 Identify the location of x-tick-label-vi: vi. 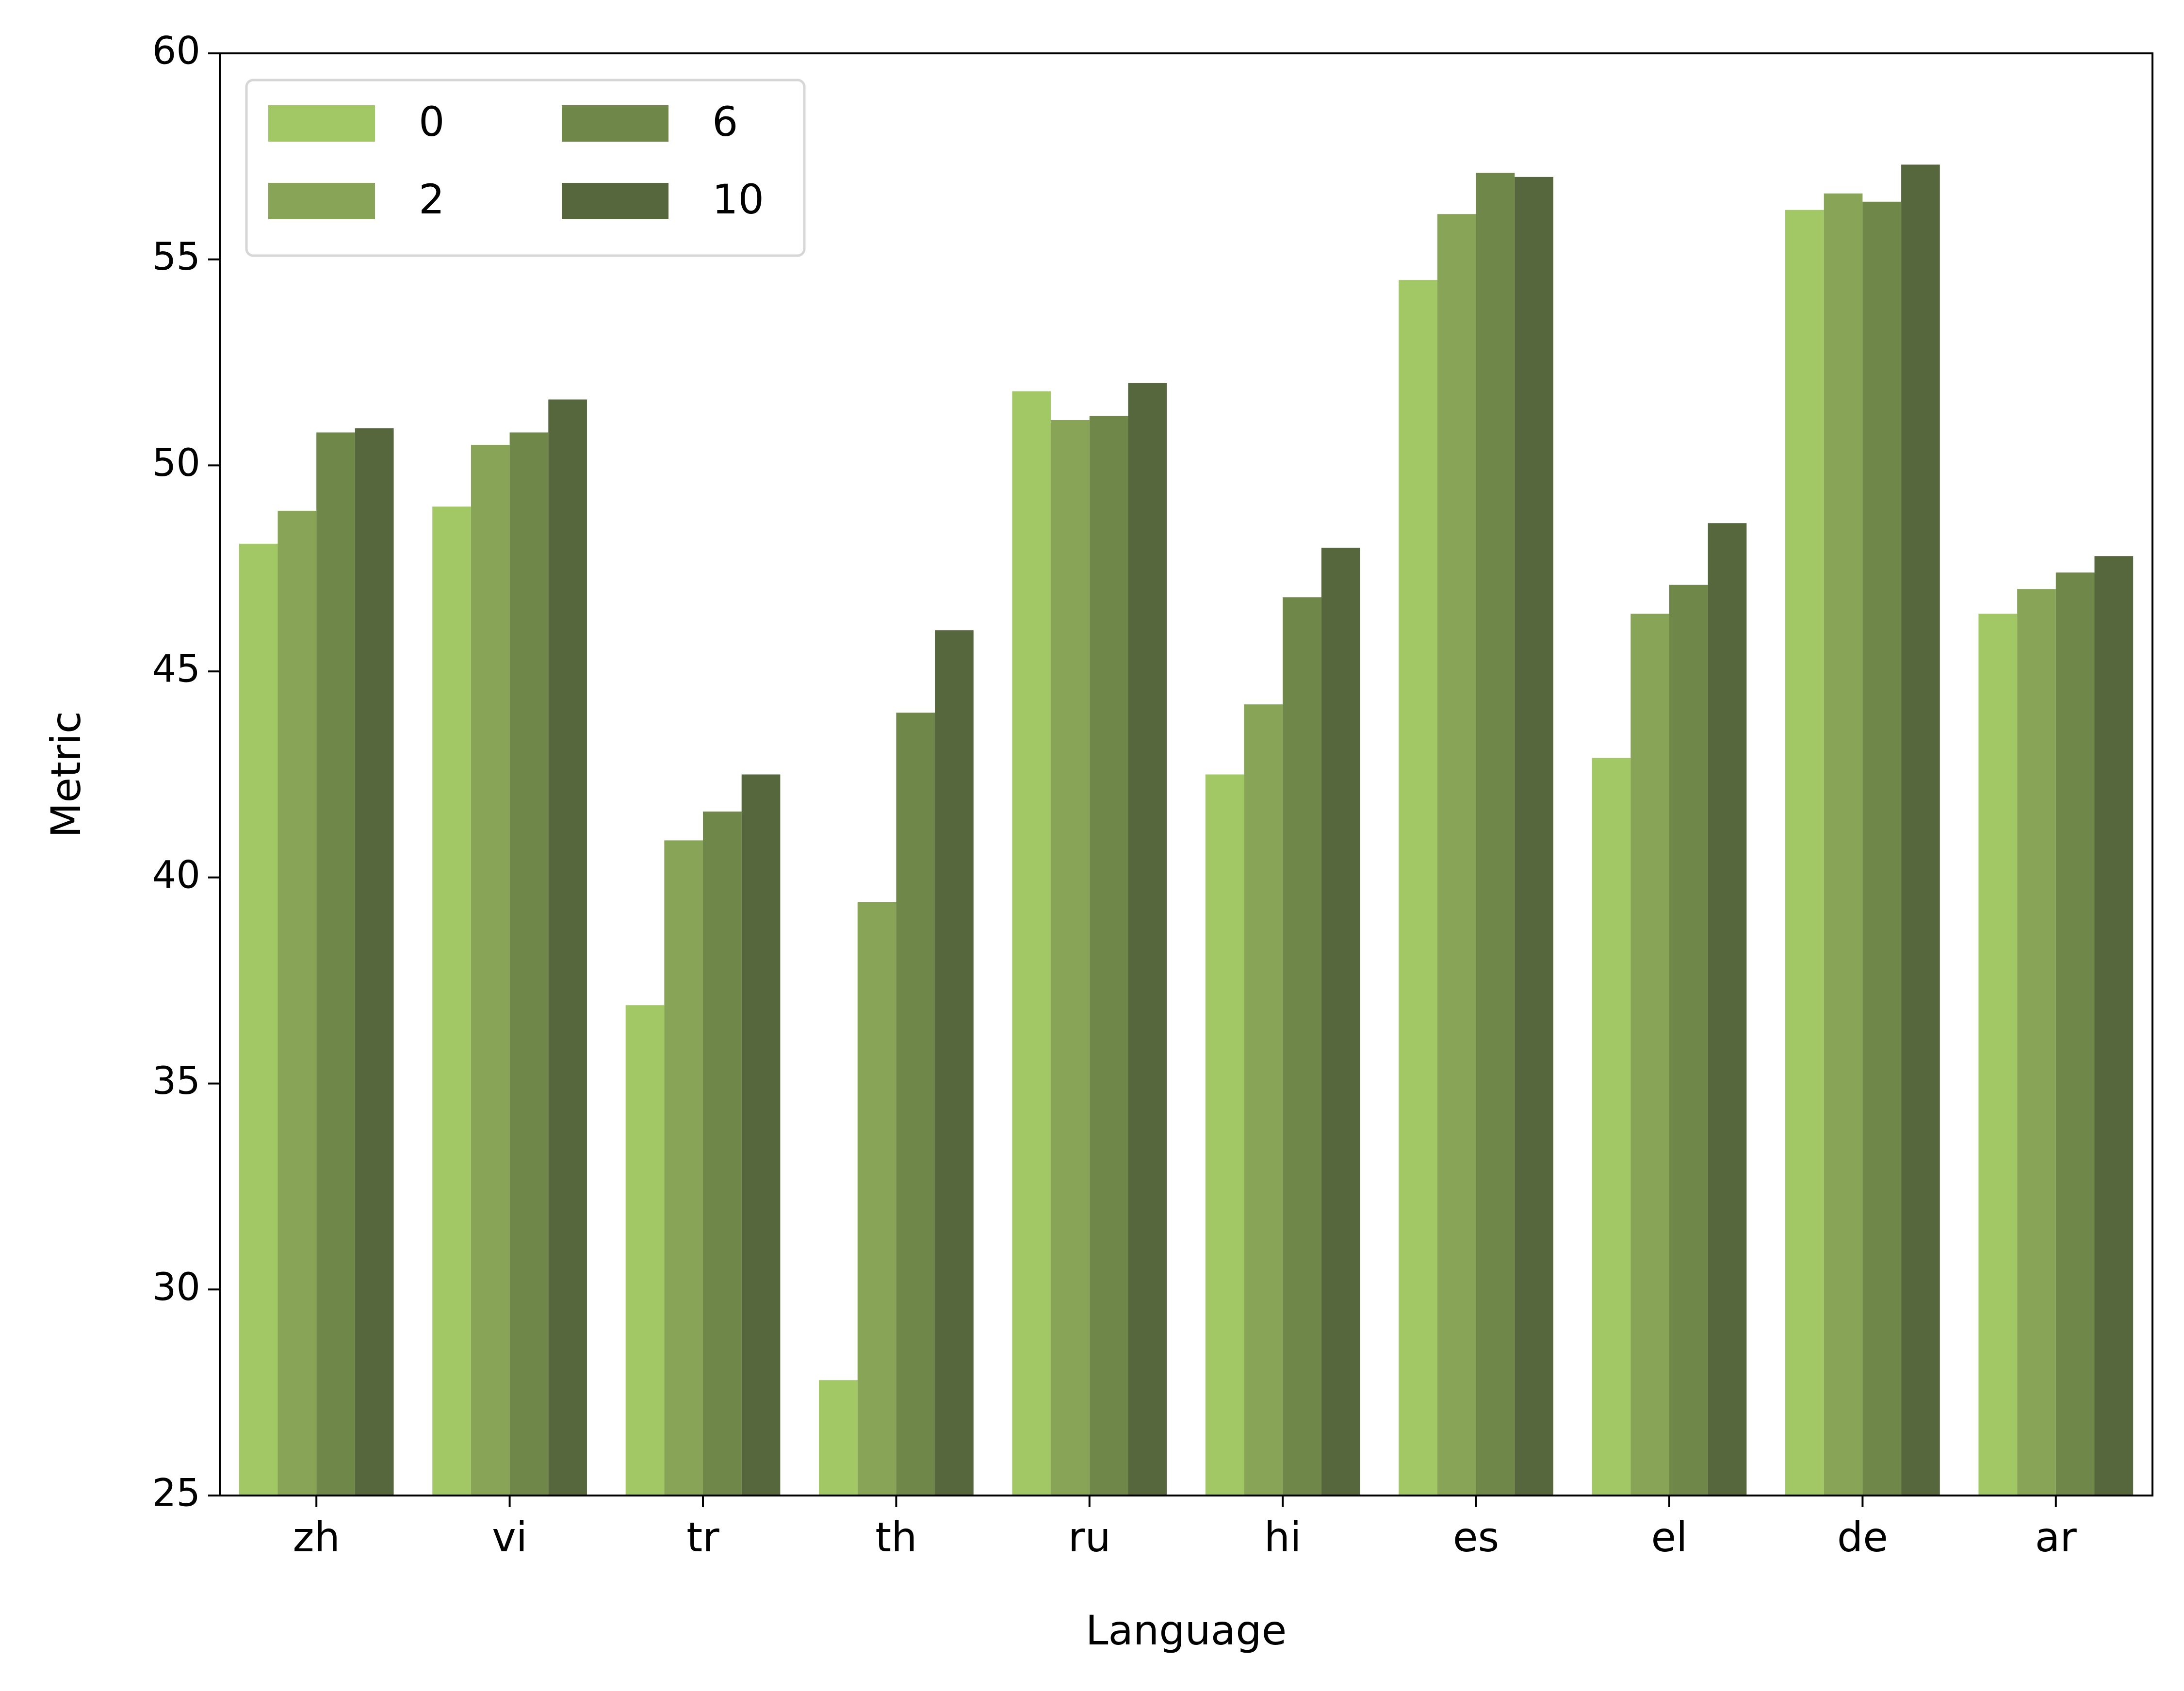
(509, 1537).